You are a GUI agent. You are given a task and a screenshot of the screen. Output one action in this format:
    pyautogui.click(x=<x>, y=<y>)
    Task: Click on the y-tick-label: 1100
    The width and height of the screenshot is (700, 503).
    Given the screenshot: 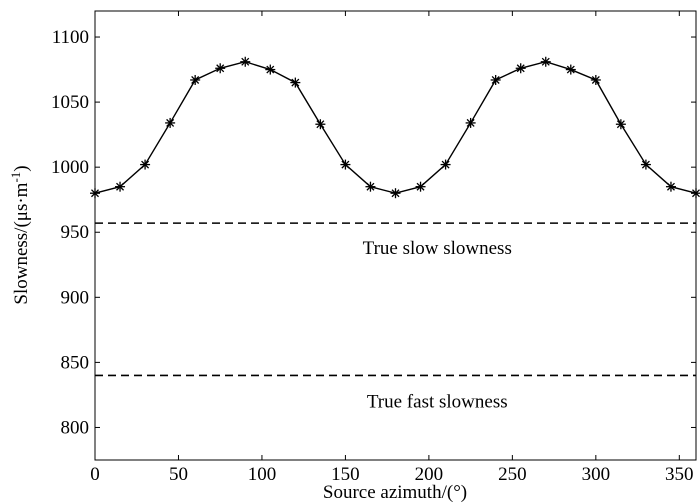 What is the action you would take?
    pyautogui.click(x=70, y=37)
    